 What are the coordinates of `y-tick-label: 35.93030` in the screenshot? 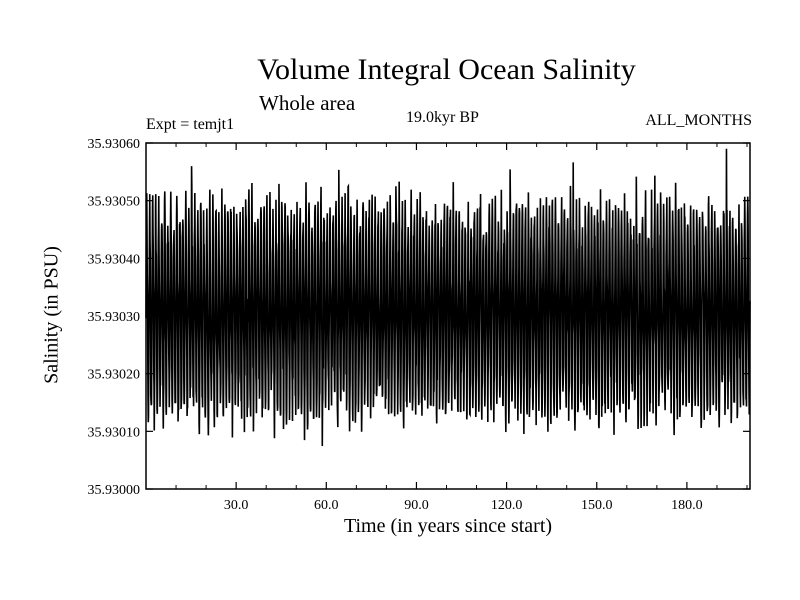 It's located at (114, 317).